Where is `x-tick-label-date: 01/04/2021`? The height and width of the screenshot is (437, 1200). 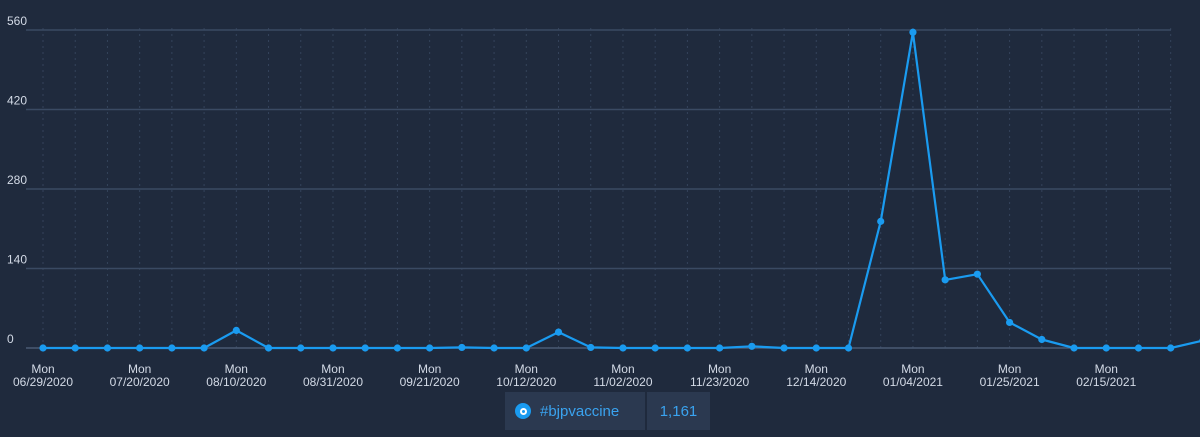 x-tick-label-date: 01/04/2021 is located at coordinates (913, 382).